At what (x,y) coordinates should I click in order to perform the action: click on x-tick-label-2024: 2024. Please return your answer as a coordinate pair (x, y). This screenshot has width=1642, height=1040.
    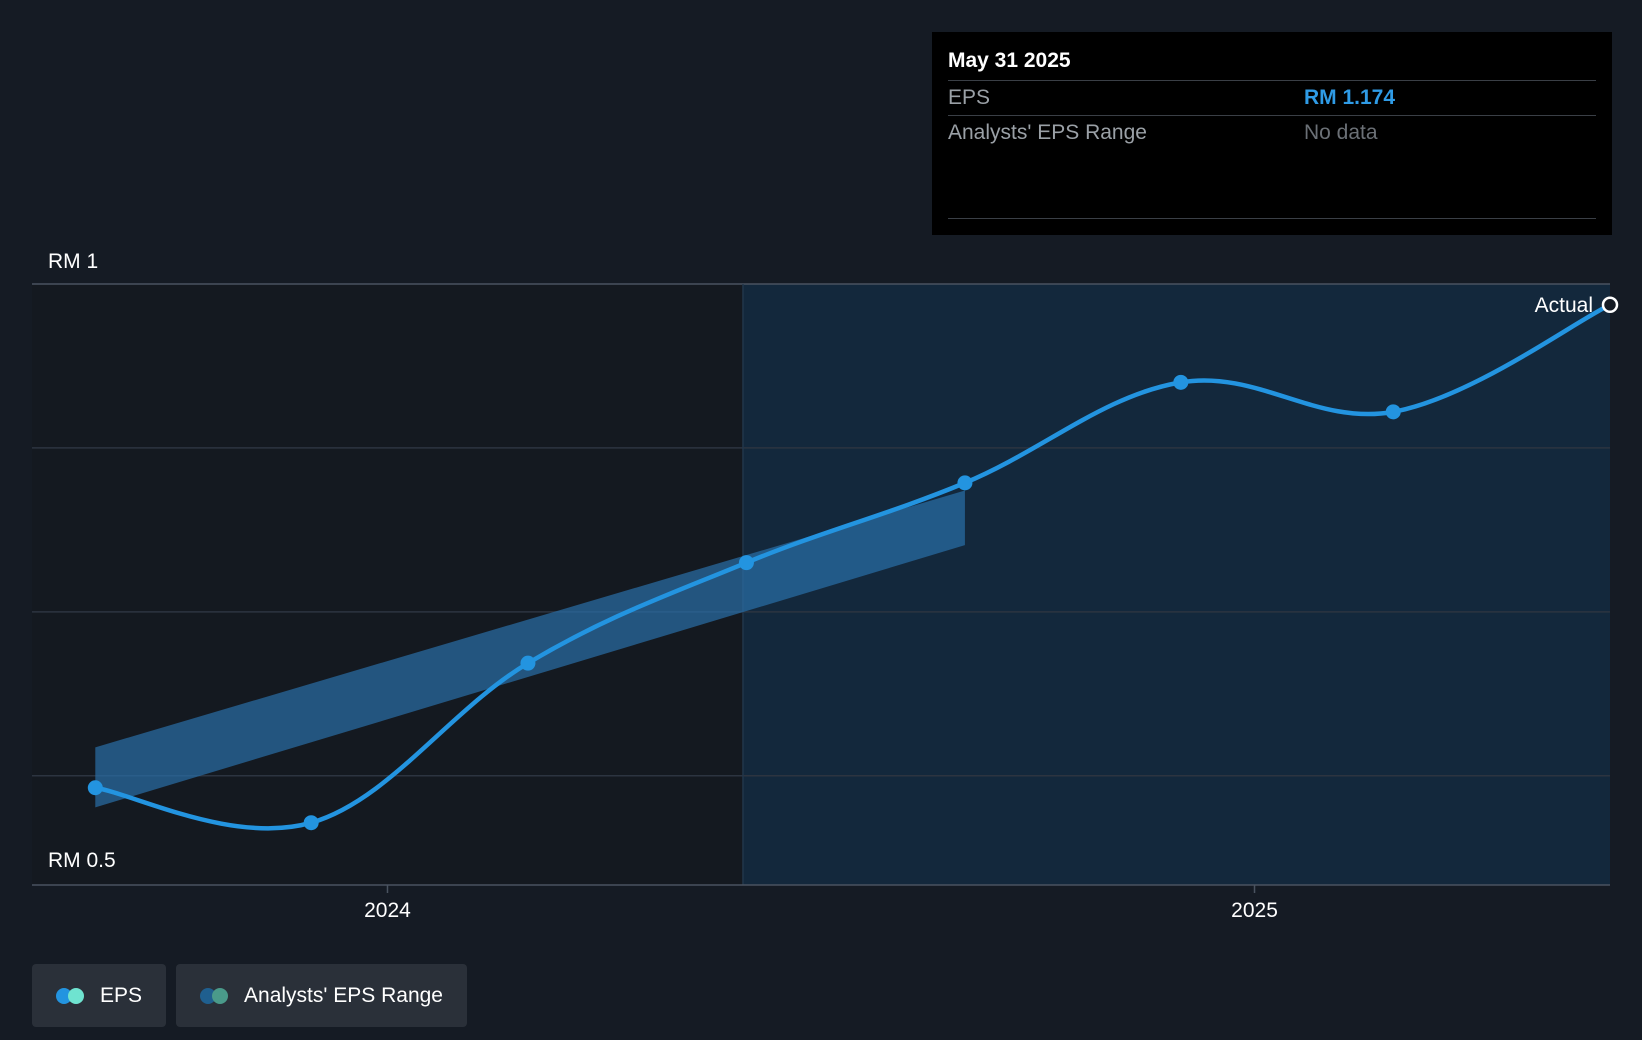
    Looking at the image, I should click on (387, 910).